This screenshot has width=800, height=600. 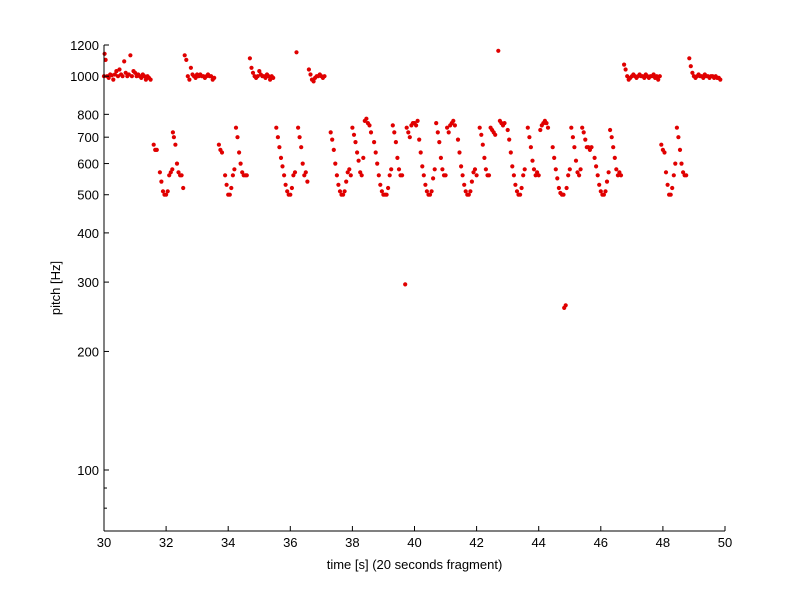 What do you see at coordinates (88, 137) in the screenshot?
I see `y-tick-label: 700` at bounding box center [88, 137].